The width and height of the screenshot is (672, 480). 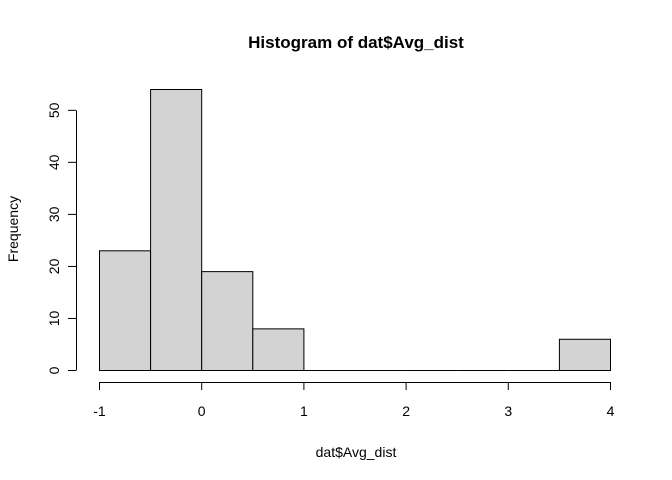 What do you see at coordinates (611, 411) in the screenshot?
I see `x-tick-label: 4` at bounding box center [611, 411].